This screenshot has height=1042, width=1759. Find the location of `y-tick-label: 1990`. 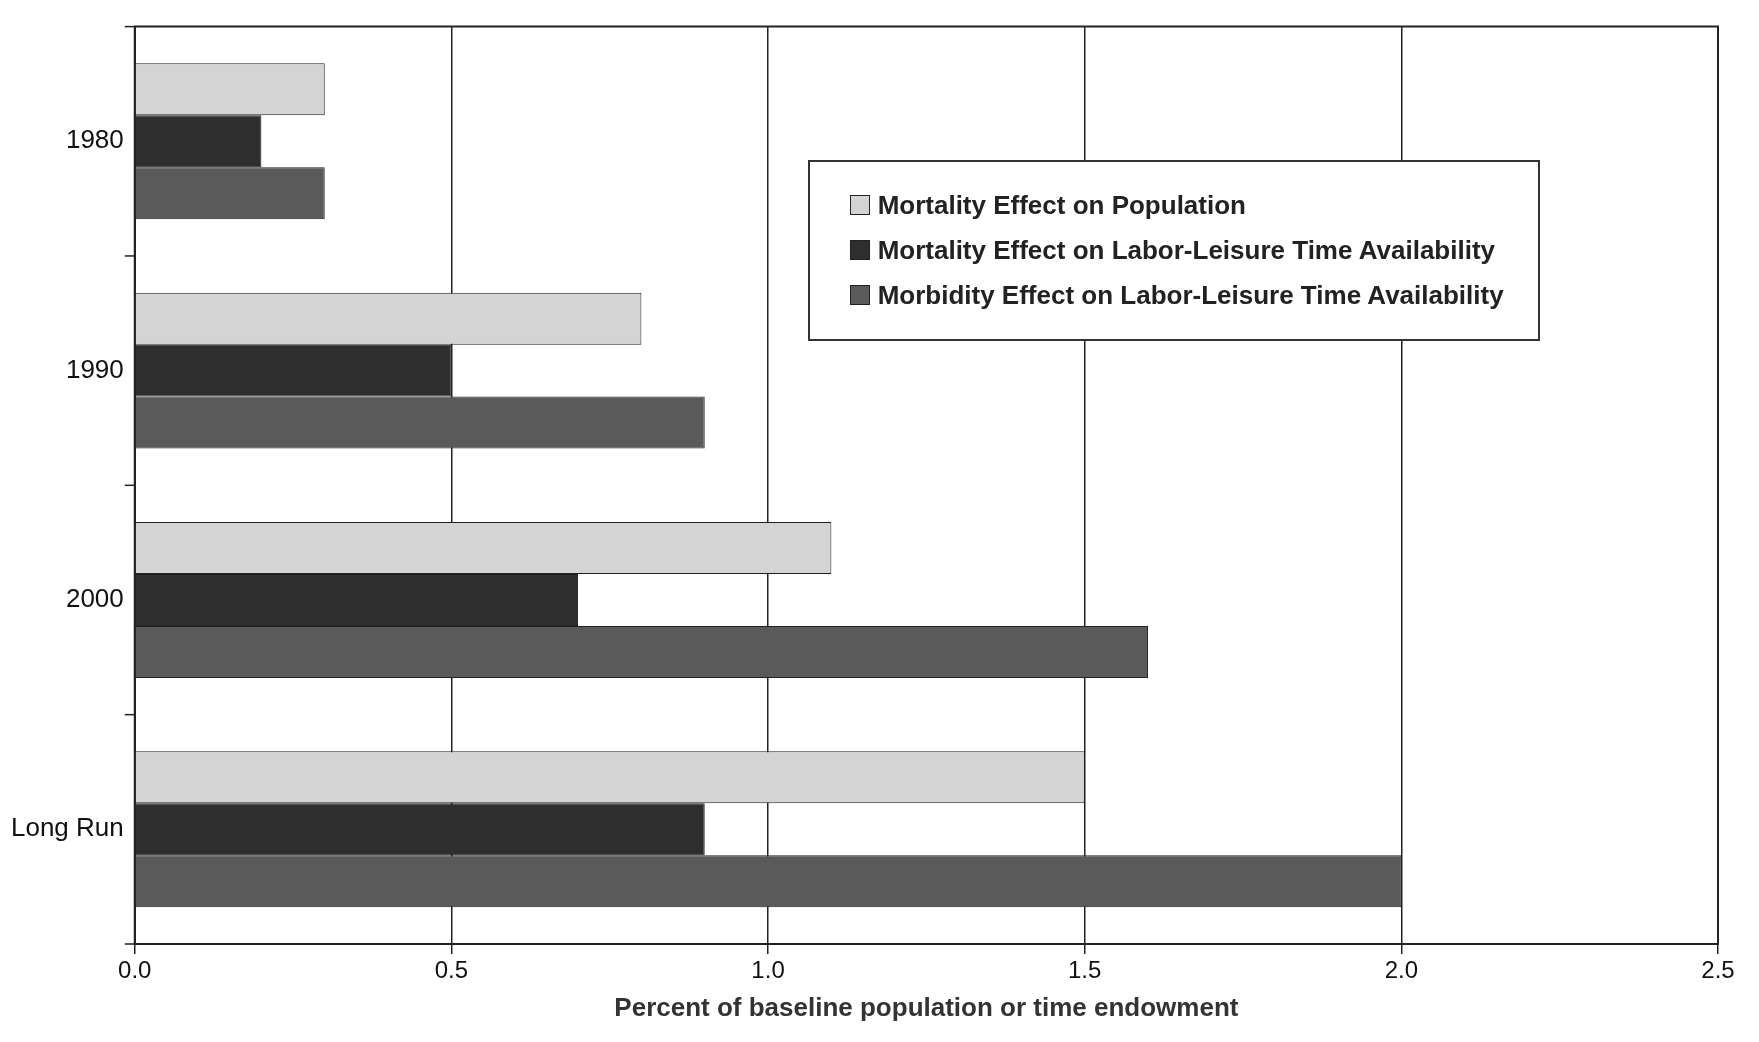

y-tick-label: 1990 is located at coordinates (94, 368).